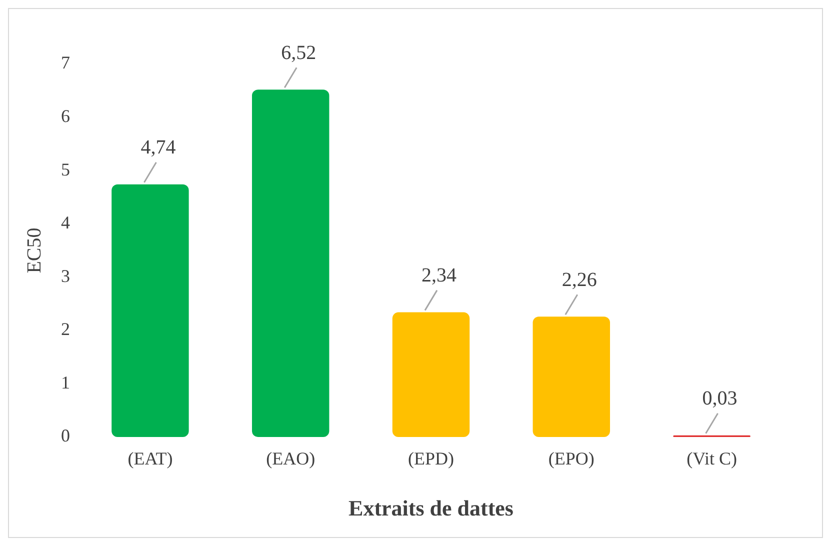  Describe the element at coordinates (431, 458) in the screenshot. I see `x-tick-label: (EPD)` at that location.